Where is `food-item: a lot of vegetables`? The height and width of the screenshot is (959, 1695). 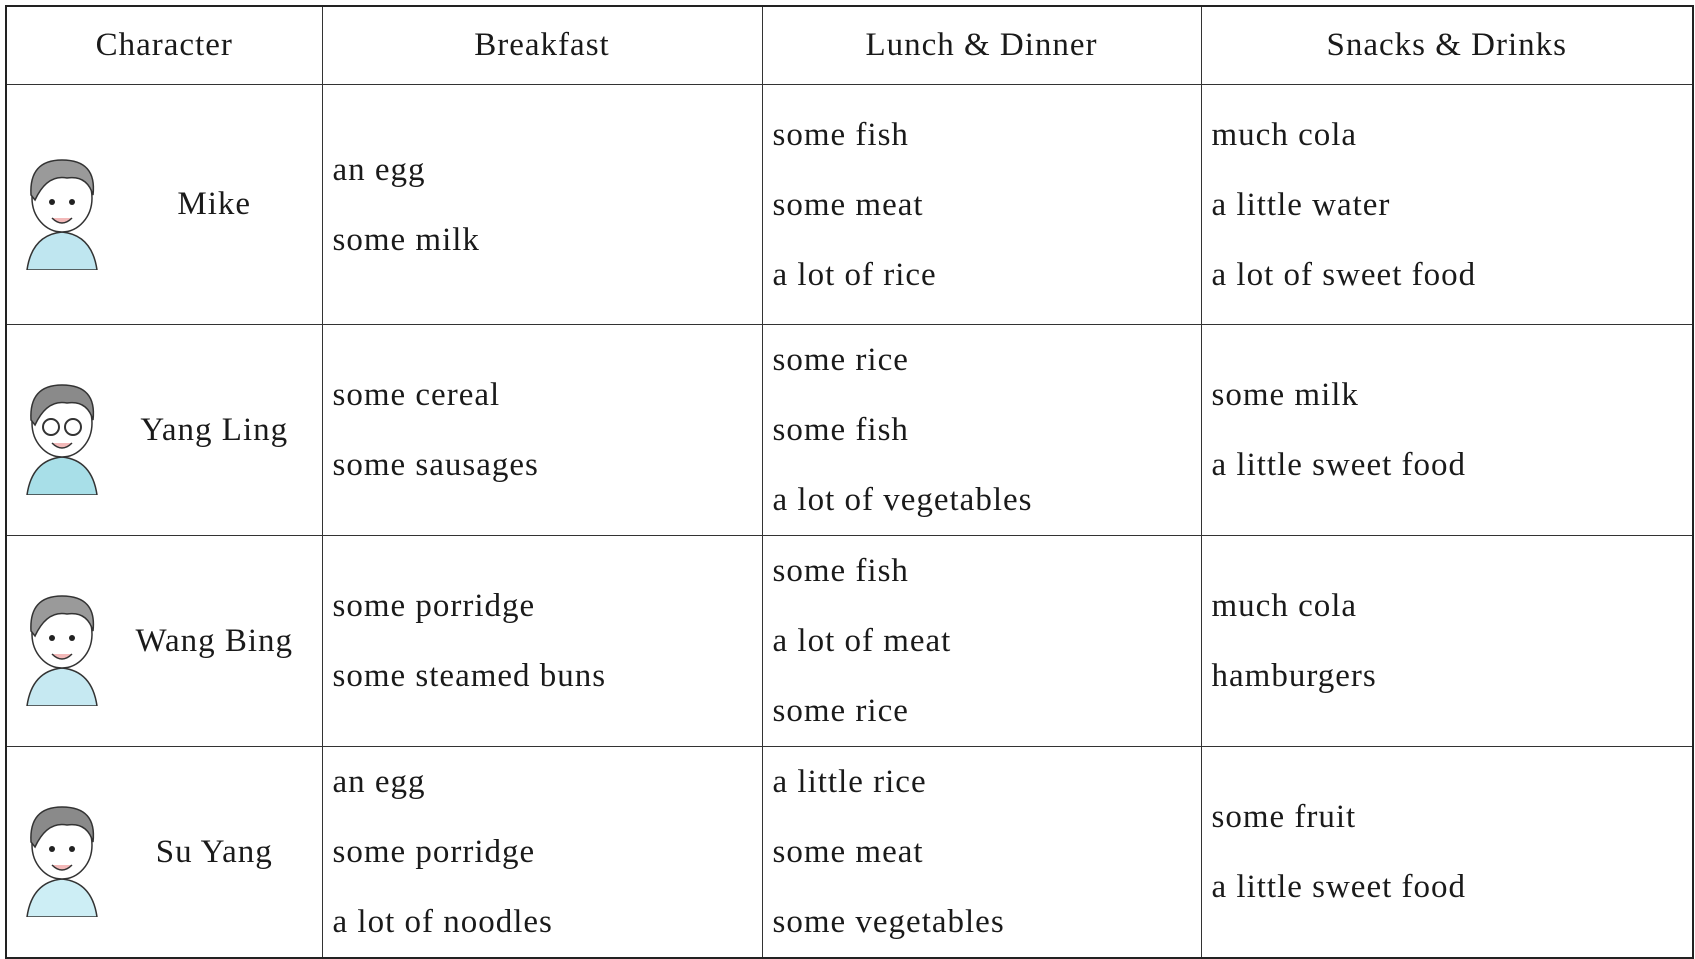
food-item: a lot of vegetables is located at coordinates (902, 500).